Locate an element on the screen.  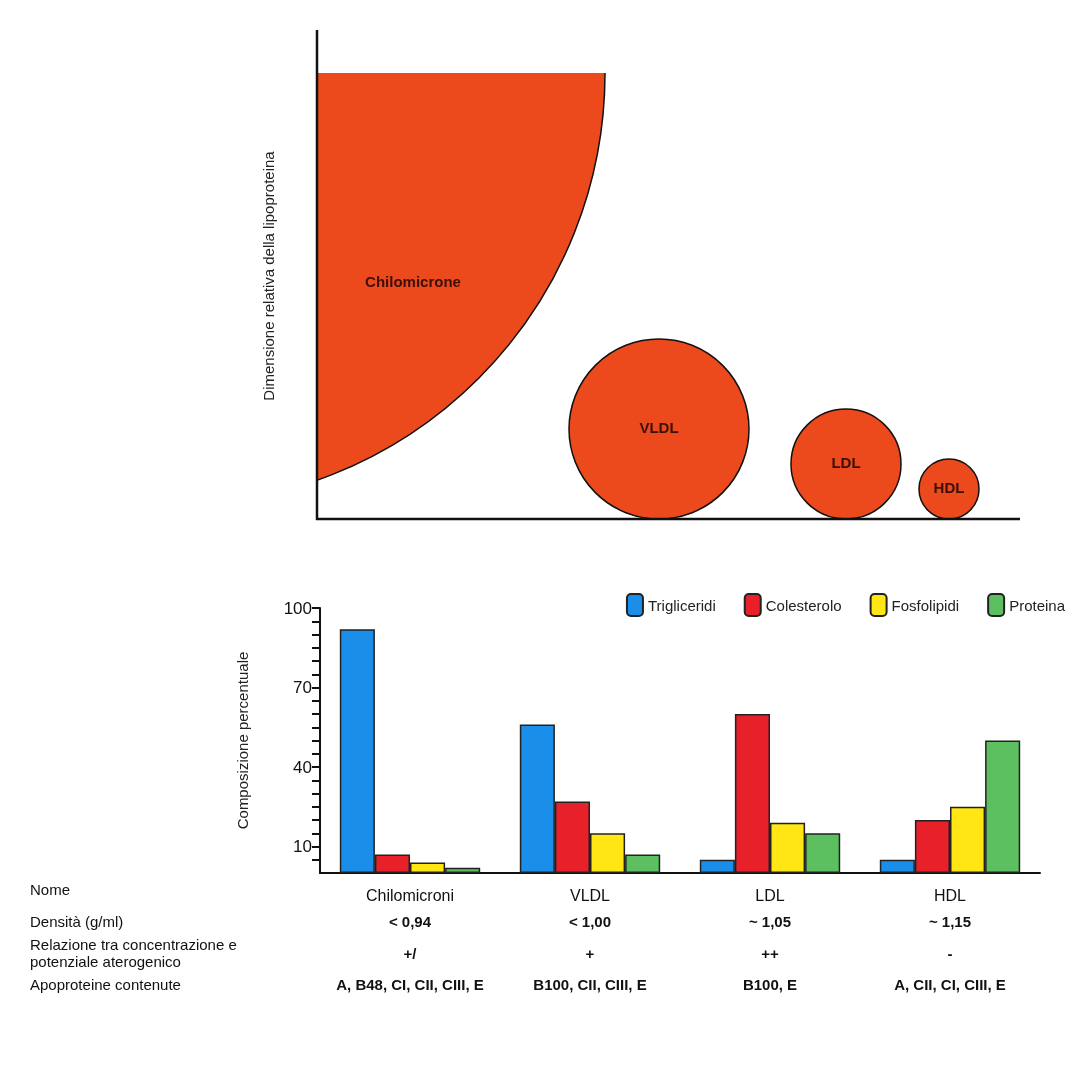
y-tick-label: 70 is located at coordinates (302, 687).